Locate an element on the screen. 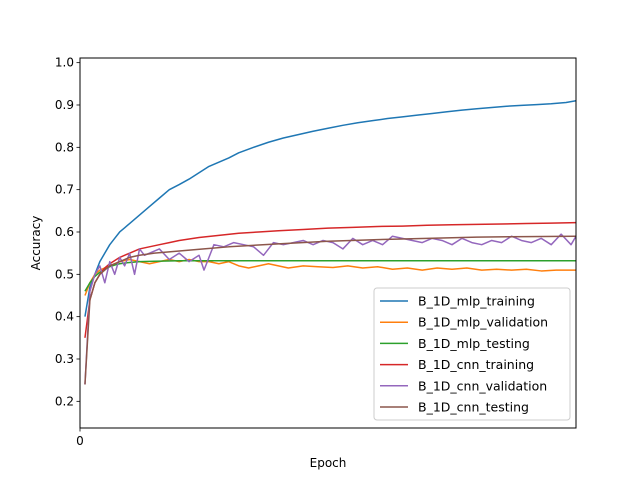 The image size is (640, 484). legend-entry: B_1D_cnn_testing is located at coordinates (473, 407).